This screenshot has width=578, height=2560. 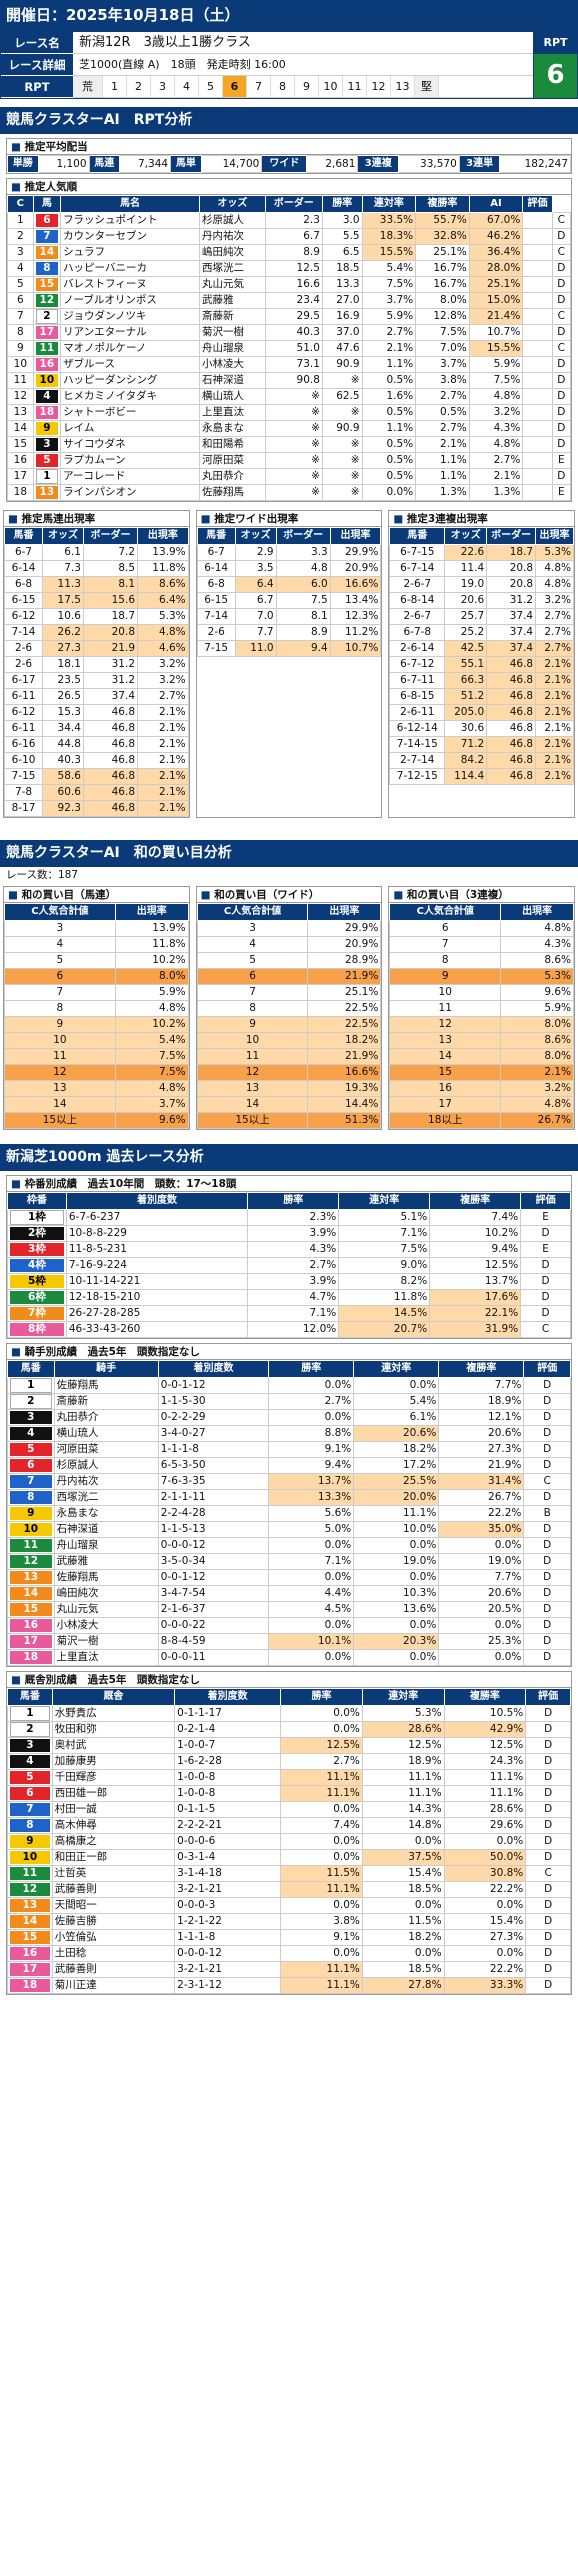 I want to click on performance-cell: 20.6%, so click(x=396, y=1433).